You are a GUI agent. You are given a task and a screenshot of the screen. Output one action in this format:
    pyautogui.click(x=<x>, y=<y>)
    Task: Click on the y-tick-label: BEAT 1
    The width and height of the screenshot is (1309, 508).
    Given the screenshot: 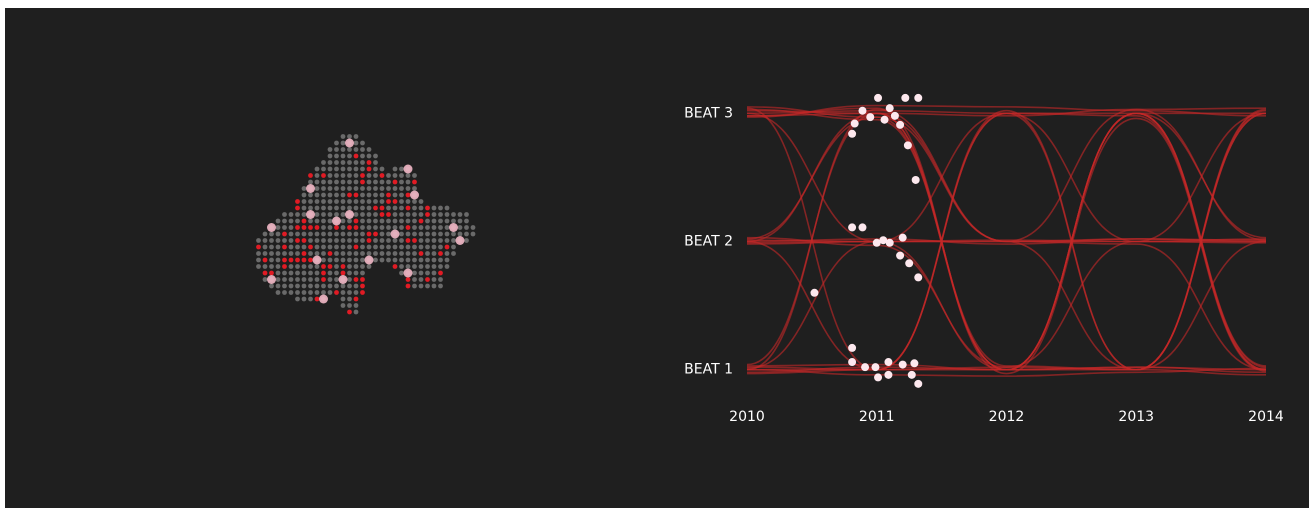 What is the action you would take?
    pyautogui.click(x=708, y=370)
    